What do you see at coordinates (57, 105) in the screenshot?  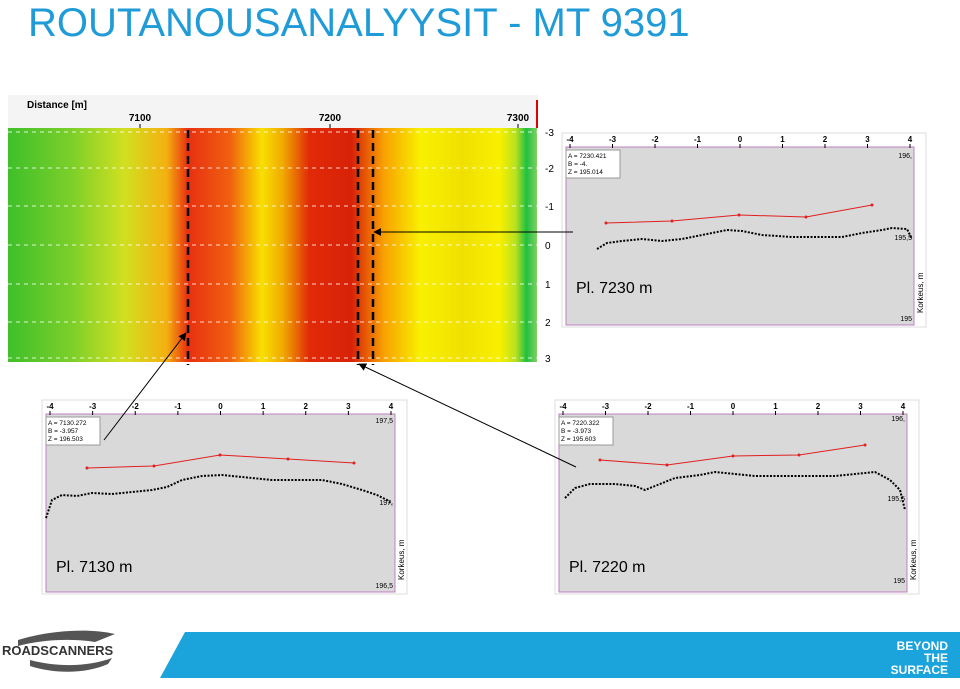 I see `x-axis-label: Distance [m]` at bounding box center [57, 105].